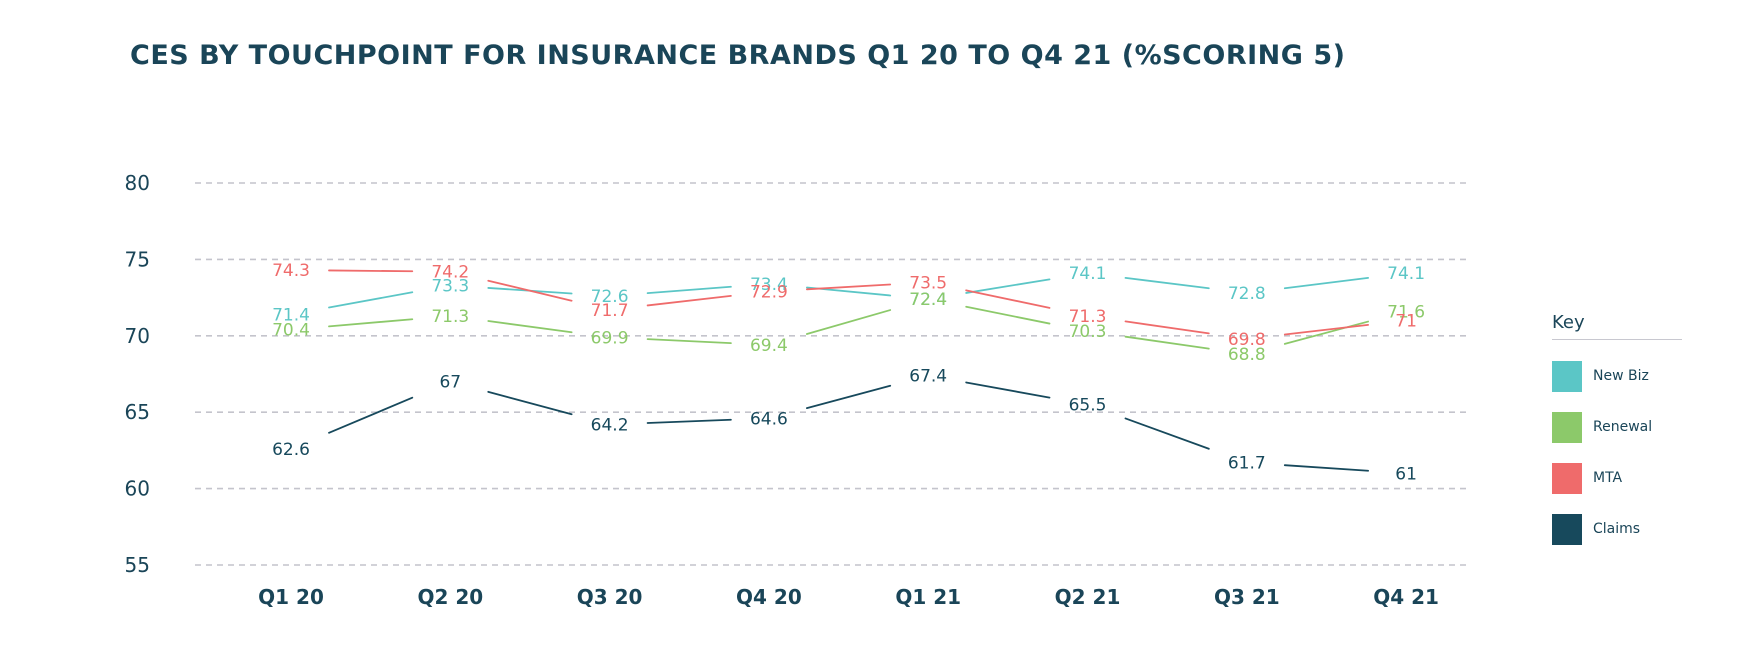  I want to click on legend-label-claims: Claims, so click(1617, 529).